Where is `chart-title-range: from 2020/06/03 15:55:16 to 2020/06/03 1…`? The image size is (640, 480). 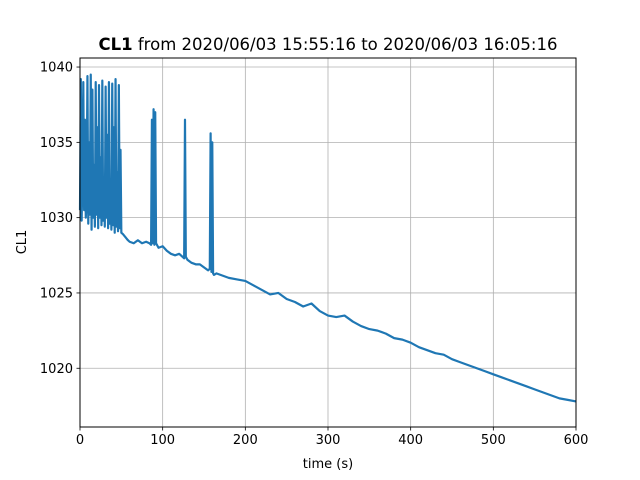 chart-title-range: from 2020/06/03 15:55:16 to 2020/06/03 1… is located at coordinates (345, 44).